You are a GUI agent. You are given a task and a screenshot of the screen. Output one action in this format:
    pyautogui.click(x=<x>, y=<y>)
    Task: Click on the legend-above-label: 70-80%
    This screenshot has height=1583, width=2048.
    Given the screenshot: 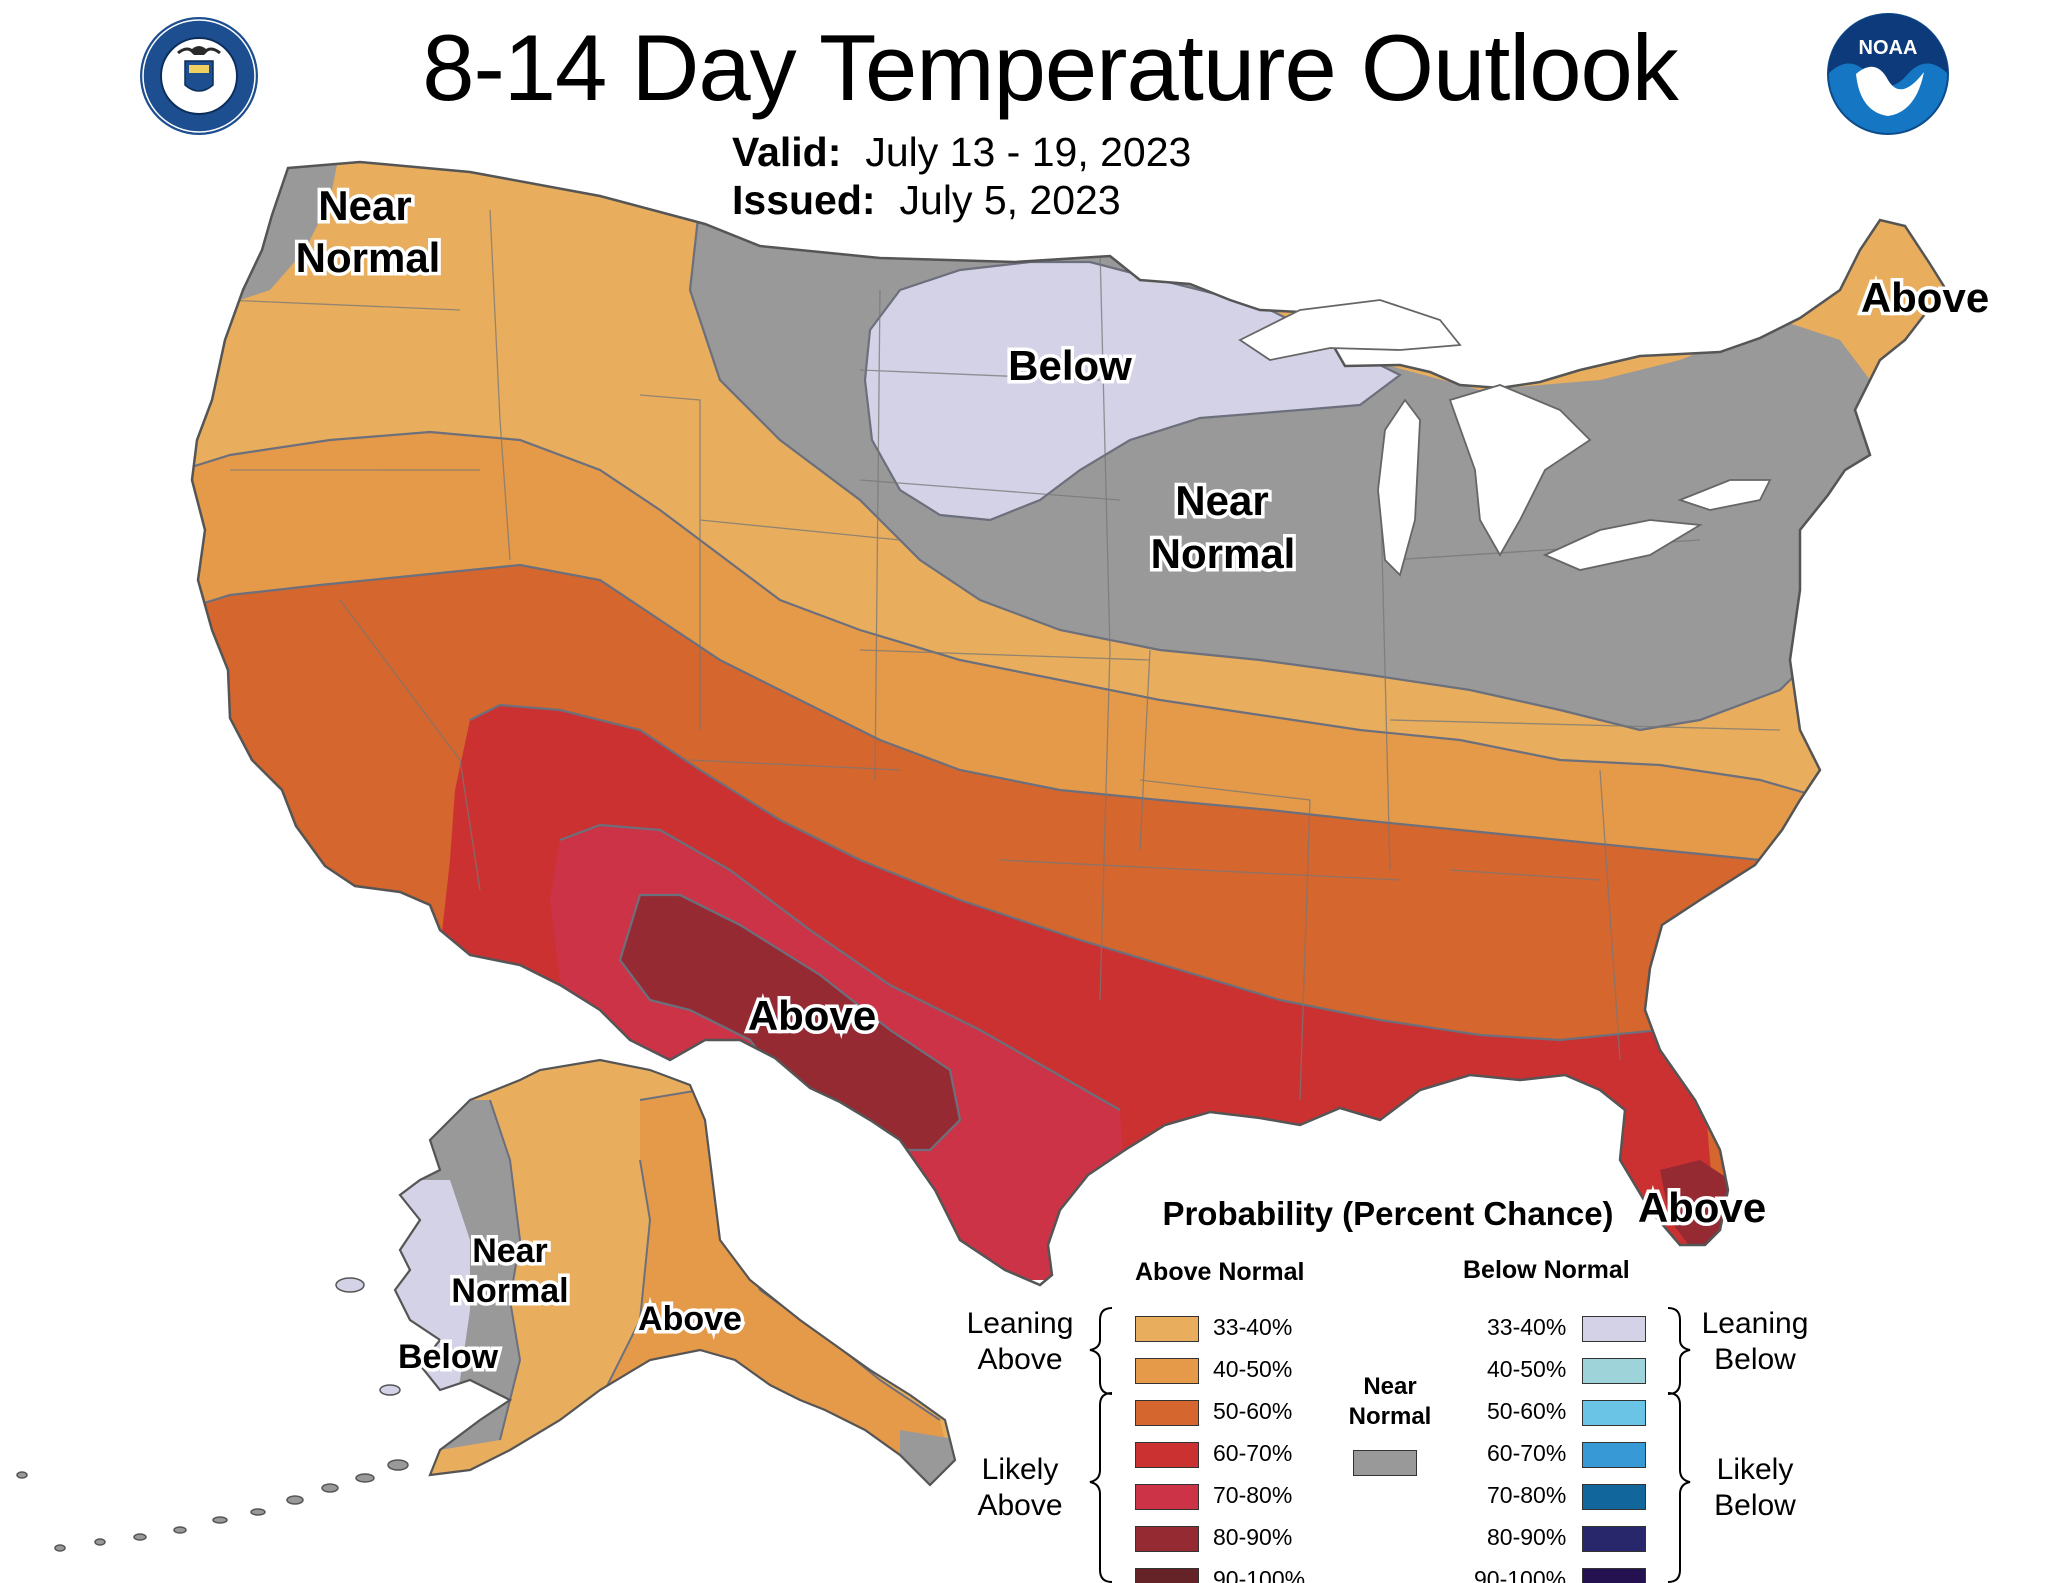 What is the action you would take?
    pyautogui.click(x=1253, y=1495)
    